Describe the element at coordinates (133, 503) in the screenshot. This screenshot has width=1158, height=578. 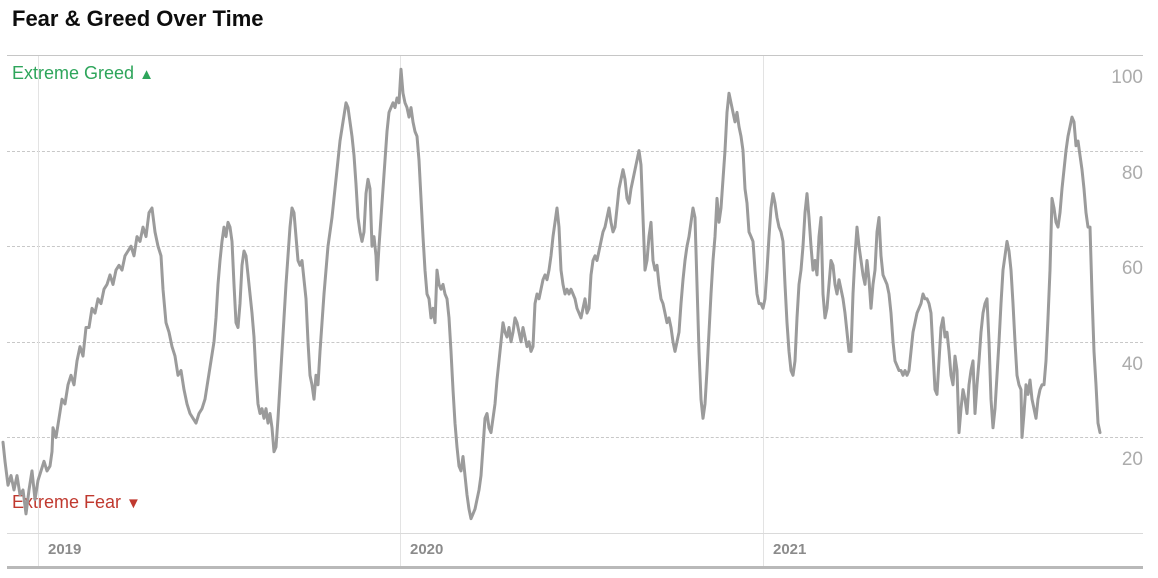
I see `triangle-down-icon: ▼` at that location.